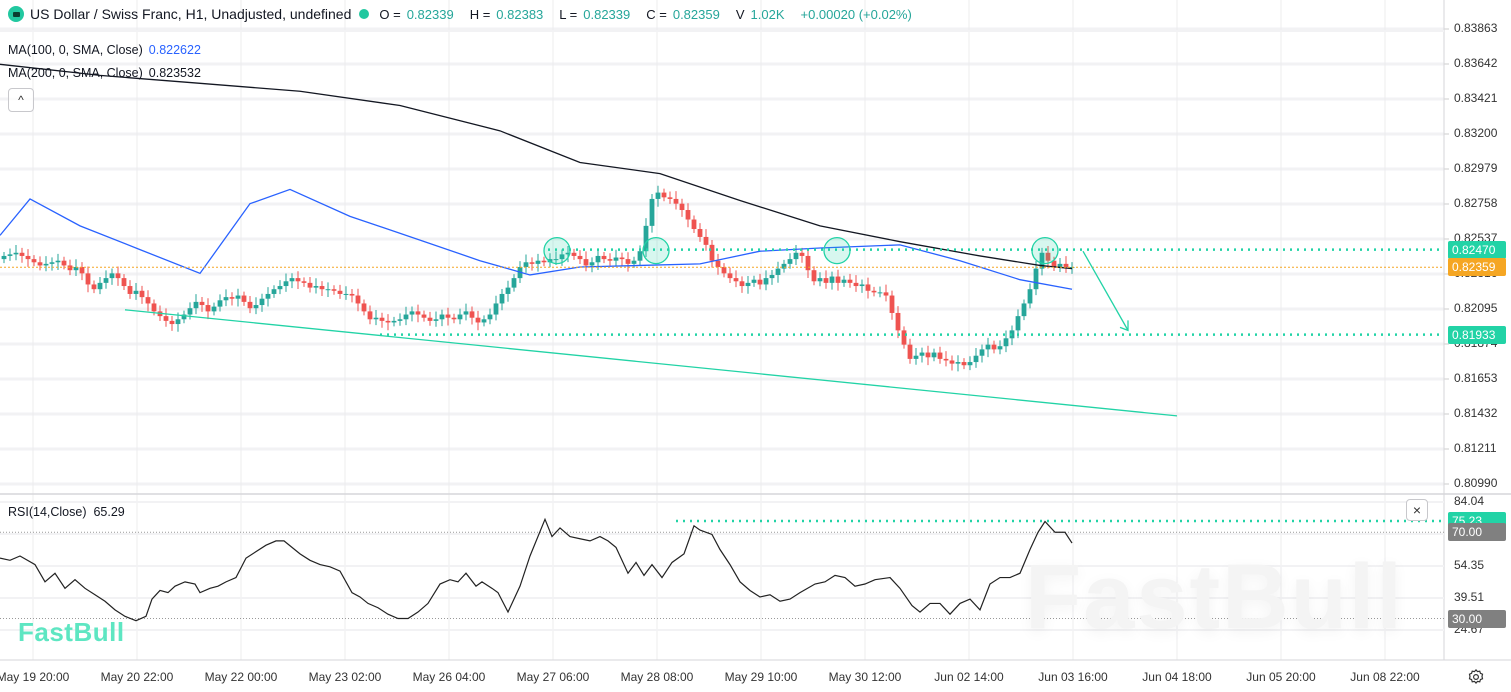  What do you see at coordinates (1177, 677) in the screenshot?
I see `time-tick-label: Jun 04 18:00` at bounding box center [1177, 677].